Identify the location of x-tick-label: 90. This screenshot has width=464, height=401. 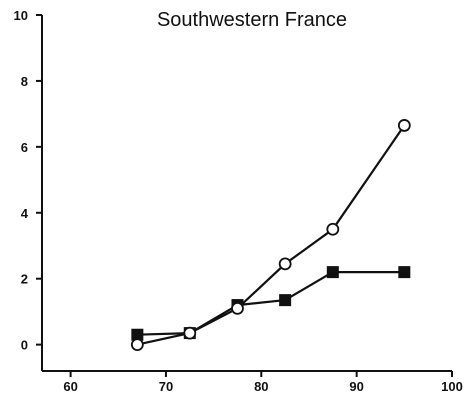
(356, 386).